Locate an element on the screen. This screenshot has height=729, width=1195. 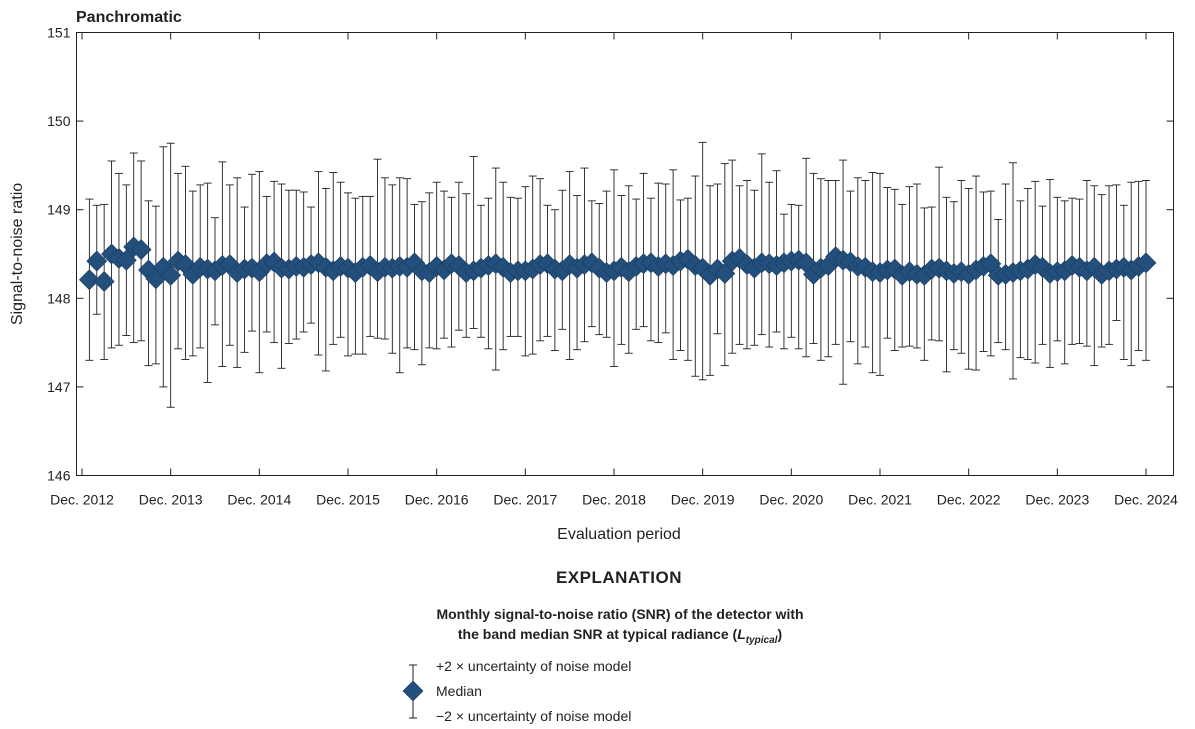
radiance-subscript: typical is located at coordinates (761, 640).